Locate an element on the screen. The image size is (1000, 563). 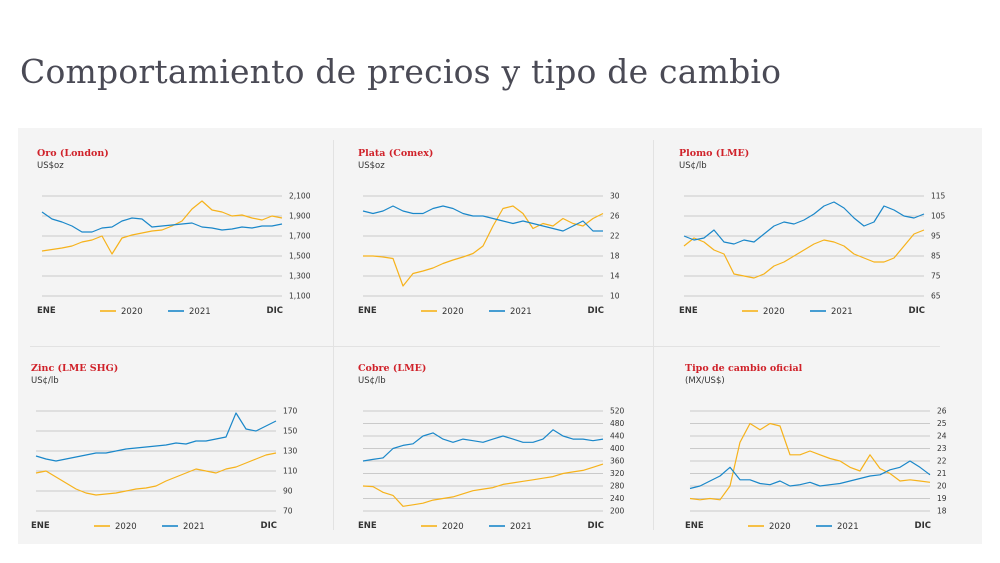
chart-title: Zinc (LME SHG) is located at coordinates (75, 368).